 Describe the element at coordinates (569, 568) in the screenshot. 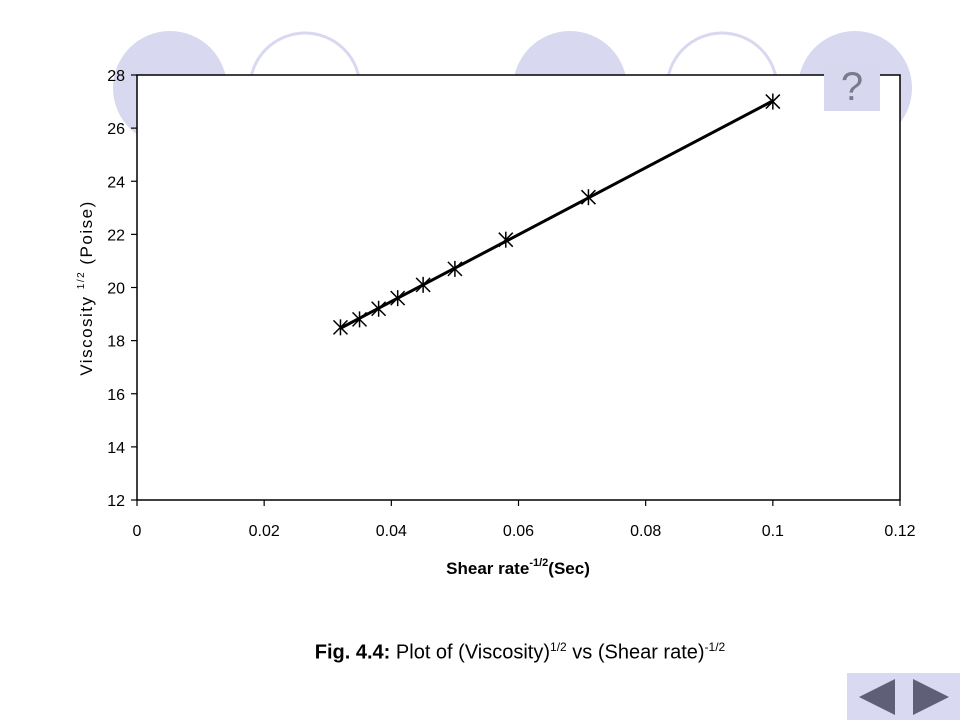

I see `x-axis-title-unit: (Sec)` at that location.